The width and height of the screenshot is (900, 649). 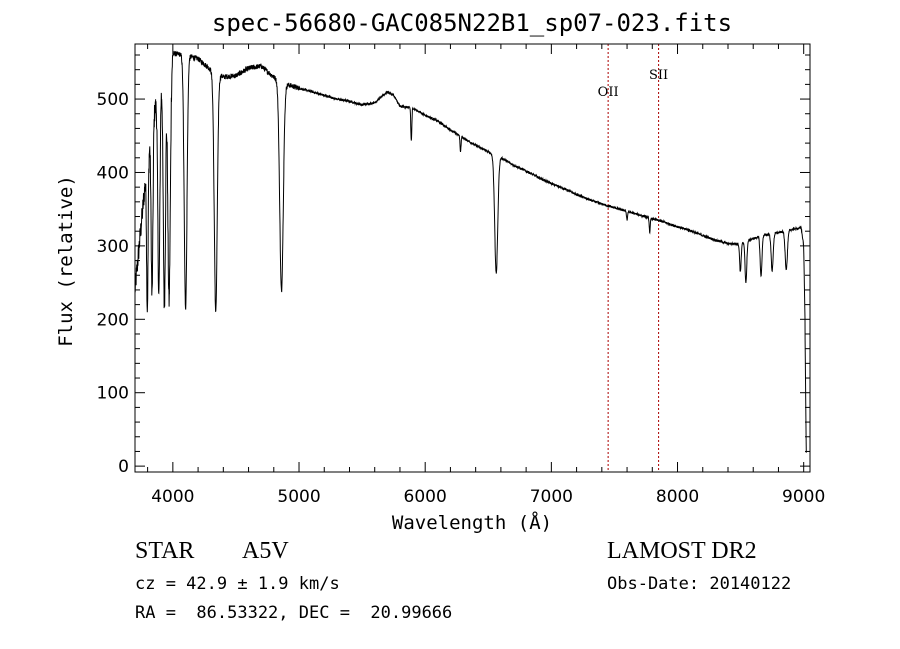 I want to click on y-tick-label: 100, so click(x=113, y=394).